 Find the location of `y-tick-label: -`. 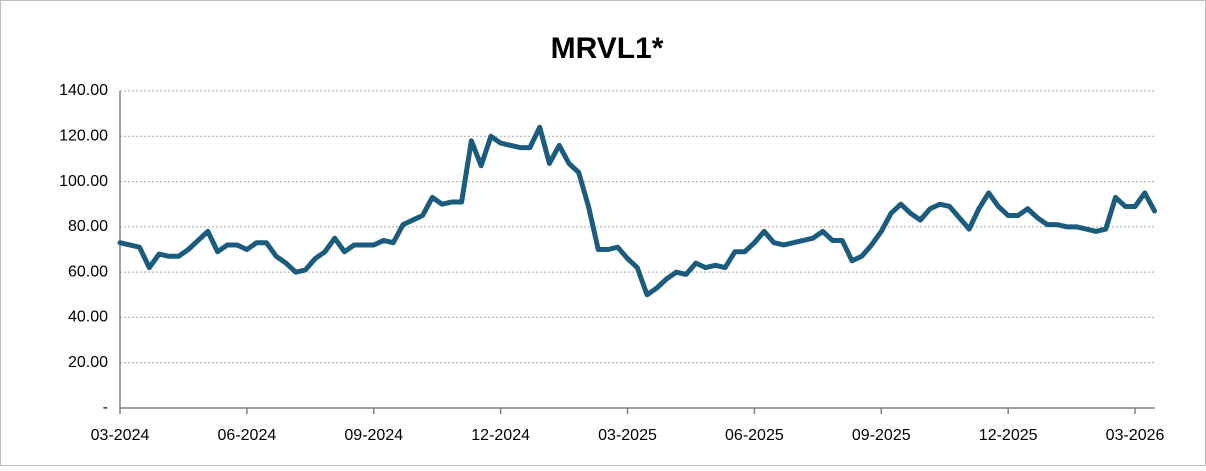

y-tick-label: - is located at coordinates (105, 407).